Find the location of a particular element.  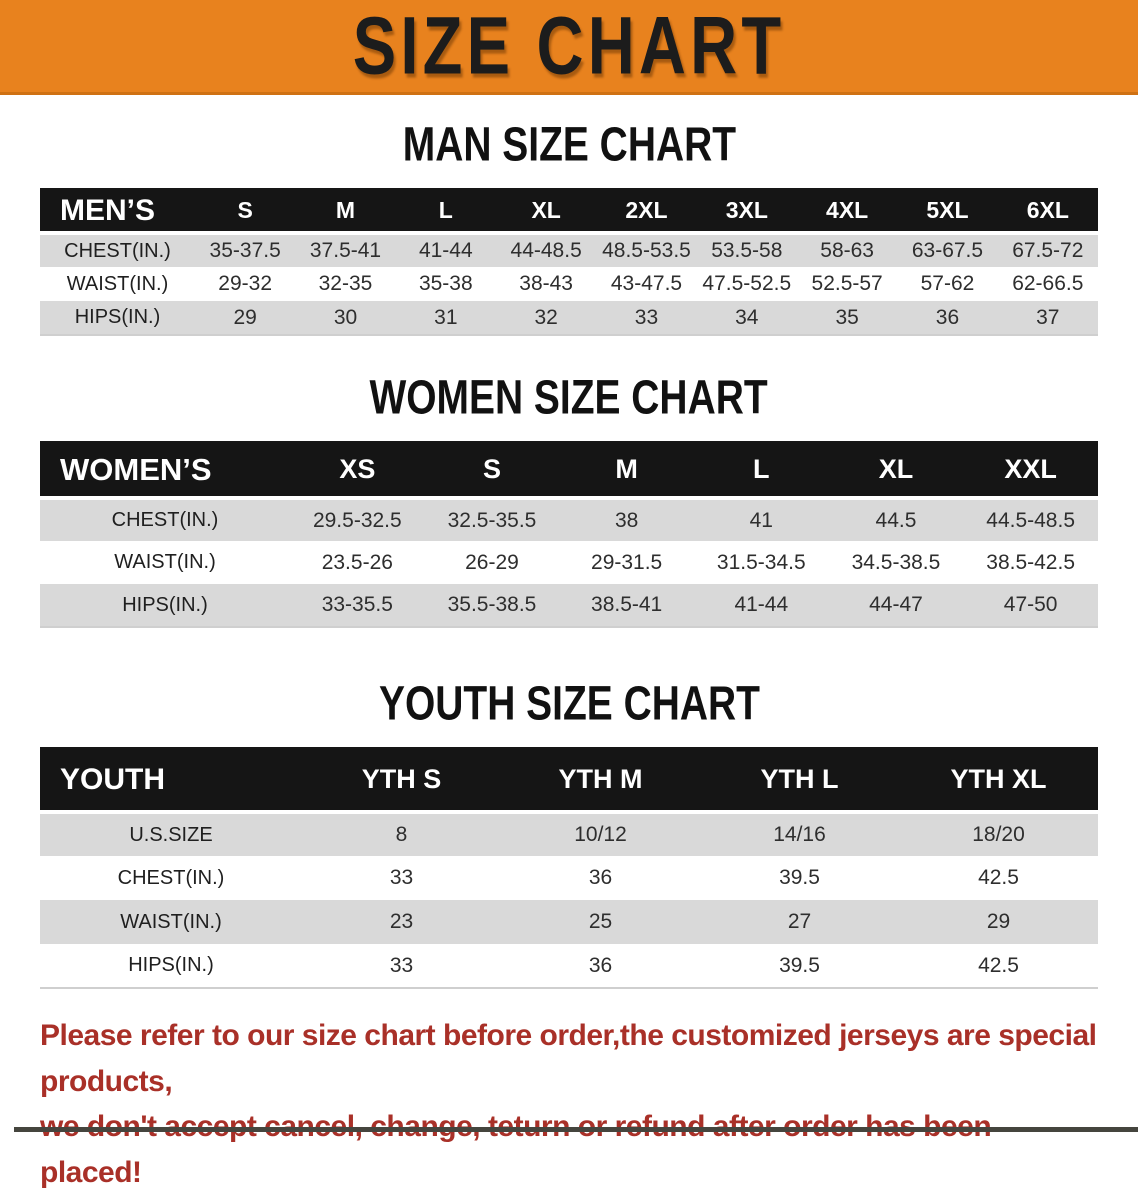

men-heading-text: MAN SIZE CHART is located at coordinates (569, 144).